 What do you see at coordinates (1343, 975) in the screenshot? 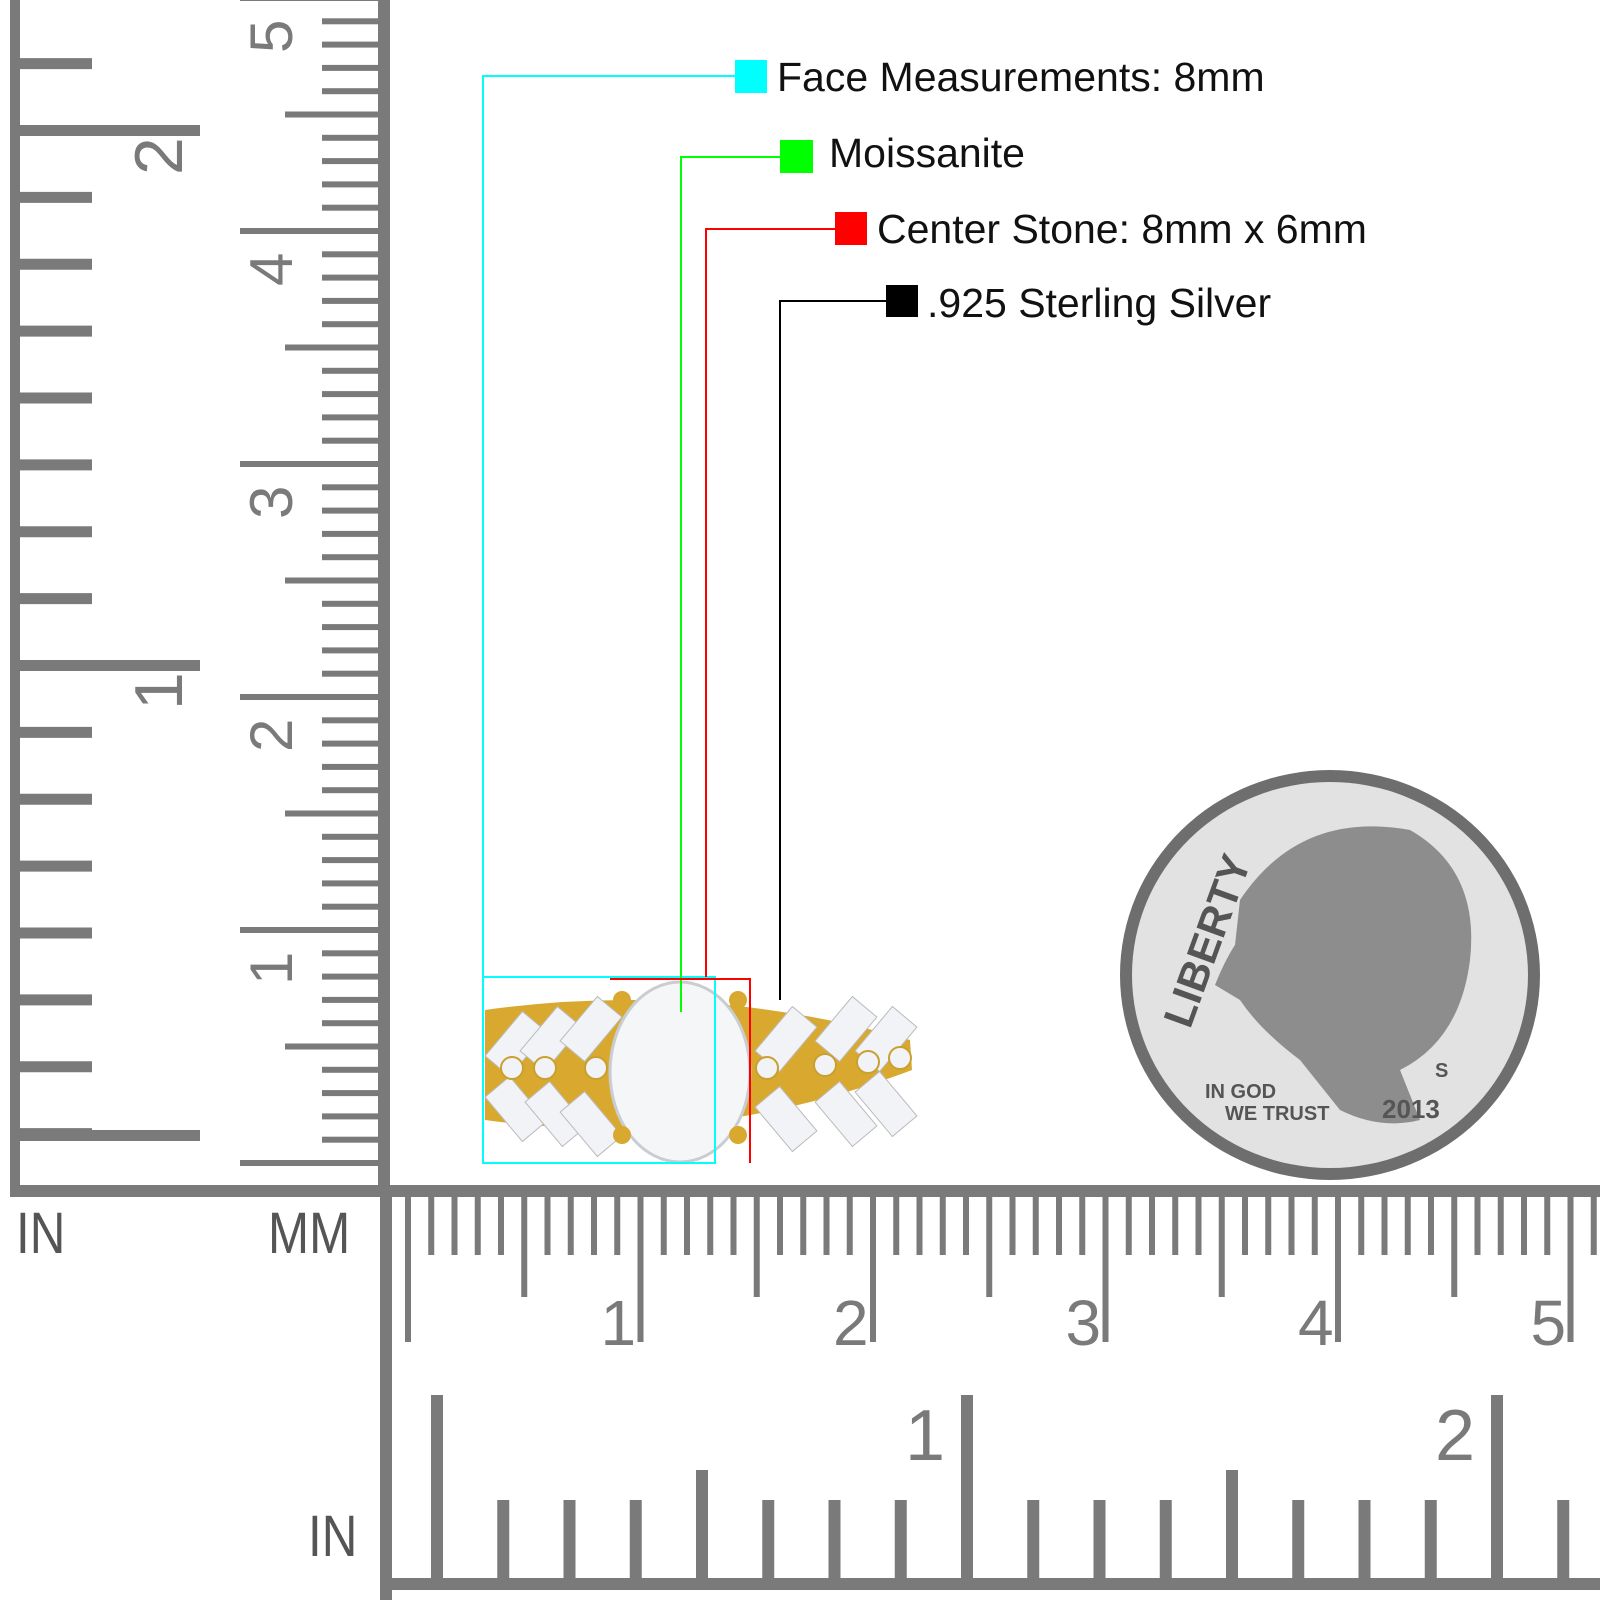
I see `portrait` at bounding box center [1343, 975].